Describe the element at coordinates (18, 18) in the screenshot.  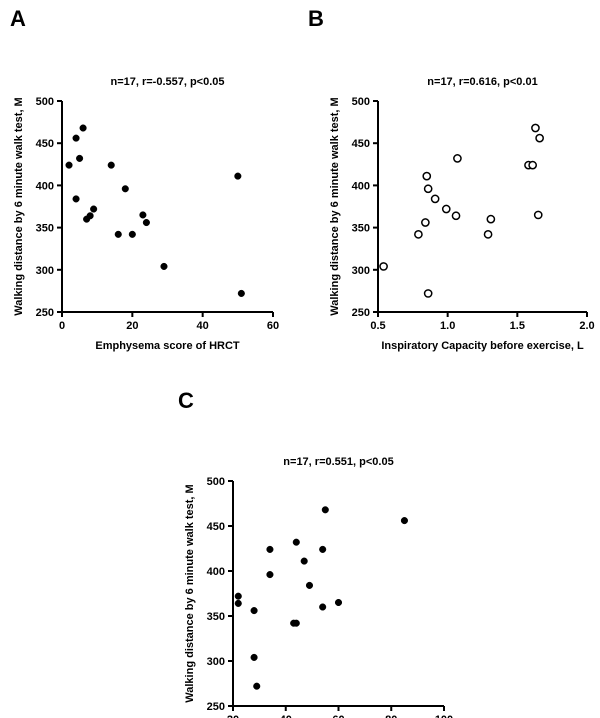
I see `panel-label: A` at that location.